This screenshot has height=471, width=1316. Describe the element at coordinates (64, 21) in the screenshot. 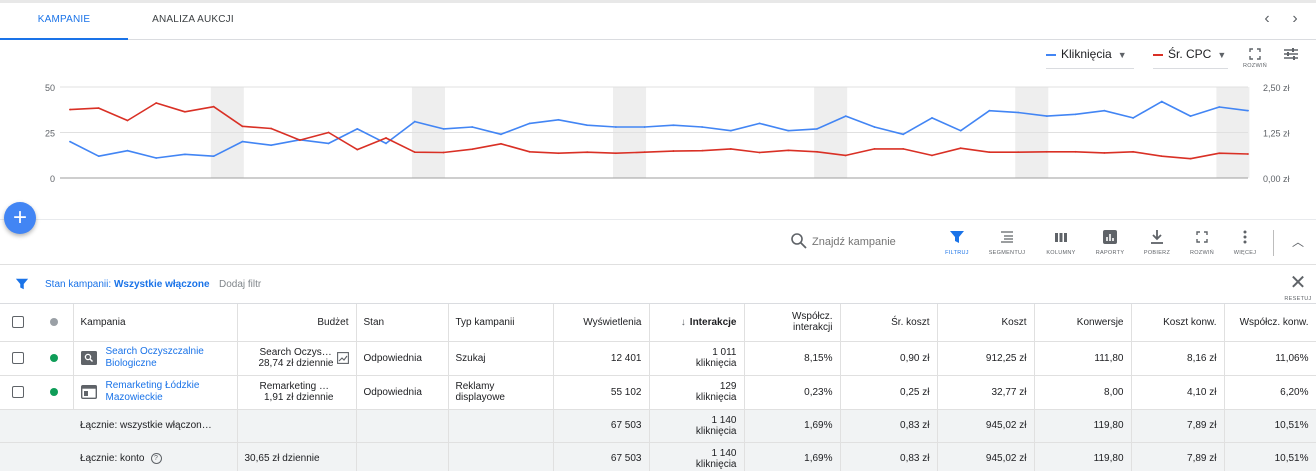

I see `tab-campaigns: KAMPANIE` at that location.